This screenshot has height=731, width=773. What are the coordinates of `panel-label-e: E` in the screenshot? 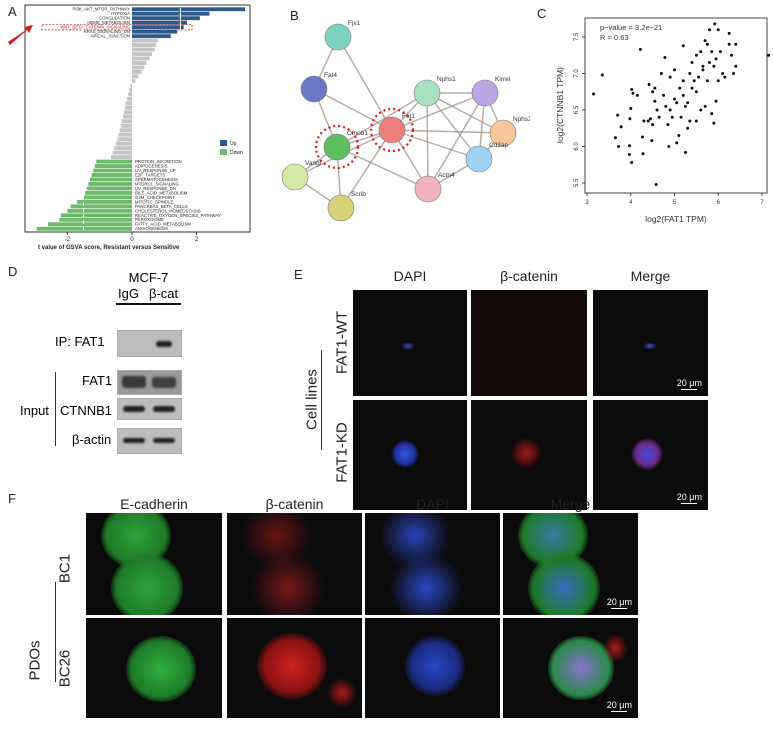 It's located at (298, 274).